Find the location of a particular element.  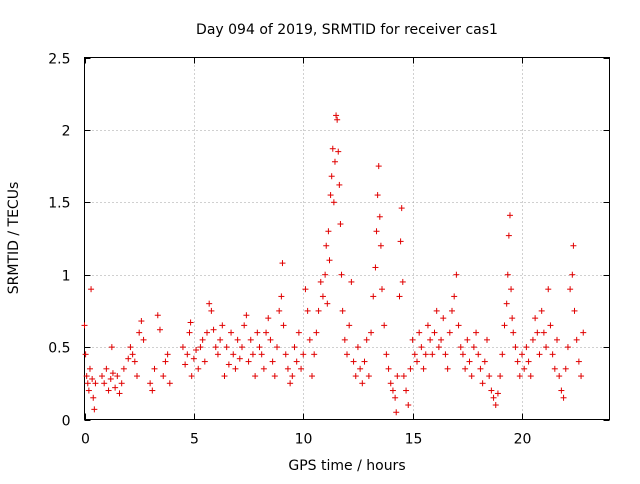

y-tick-label: 2 is located at coordinates (66, 132).